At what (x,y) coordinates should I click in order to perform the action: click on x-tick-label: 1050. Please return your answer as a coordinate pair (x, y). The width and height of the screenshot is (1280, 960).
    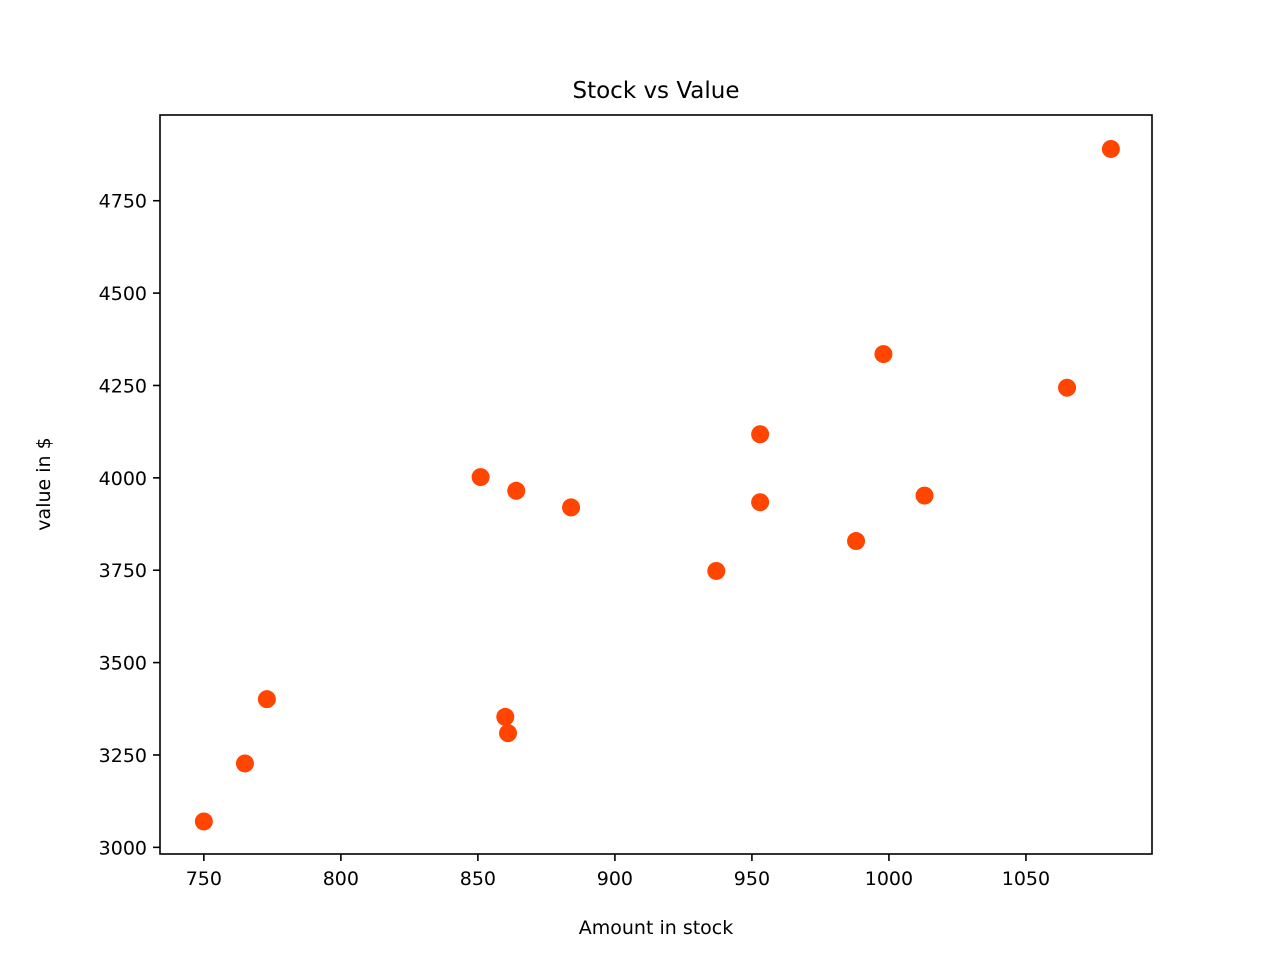
    Looking at the image, I should click on (1026, 879).